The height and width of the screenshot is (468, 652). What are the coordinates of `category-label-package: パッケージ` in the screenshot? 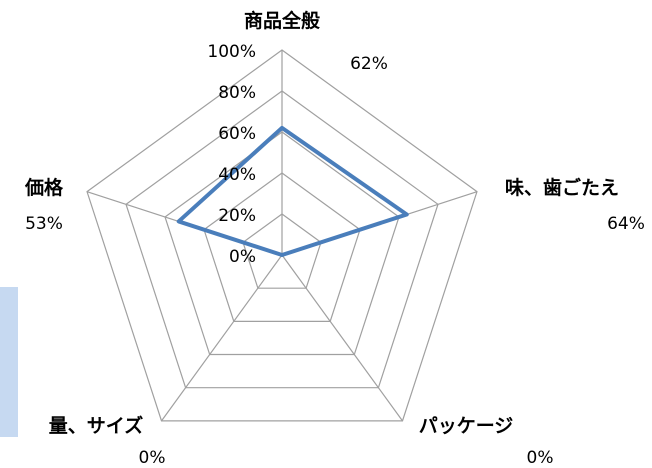 It's located at (466, 426).